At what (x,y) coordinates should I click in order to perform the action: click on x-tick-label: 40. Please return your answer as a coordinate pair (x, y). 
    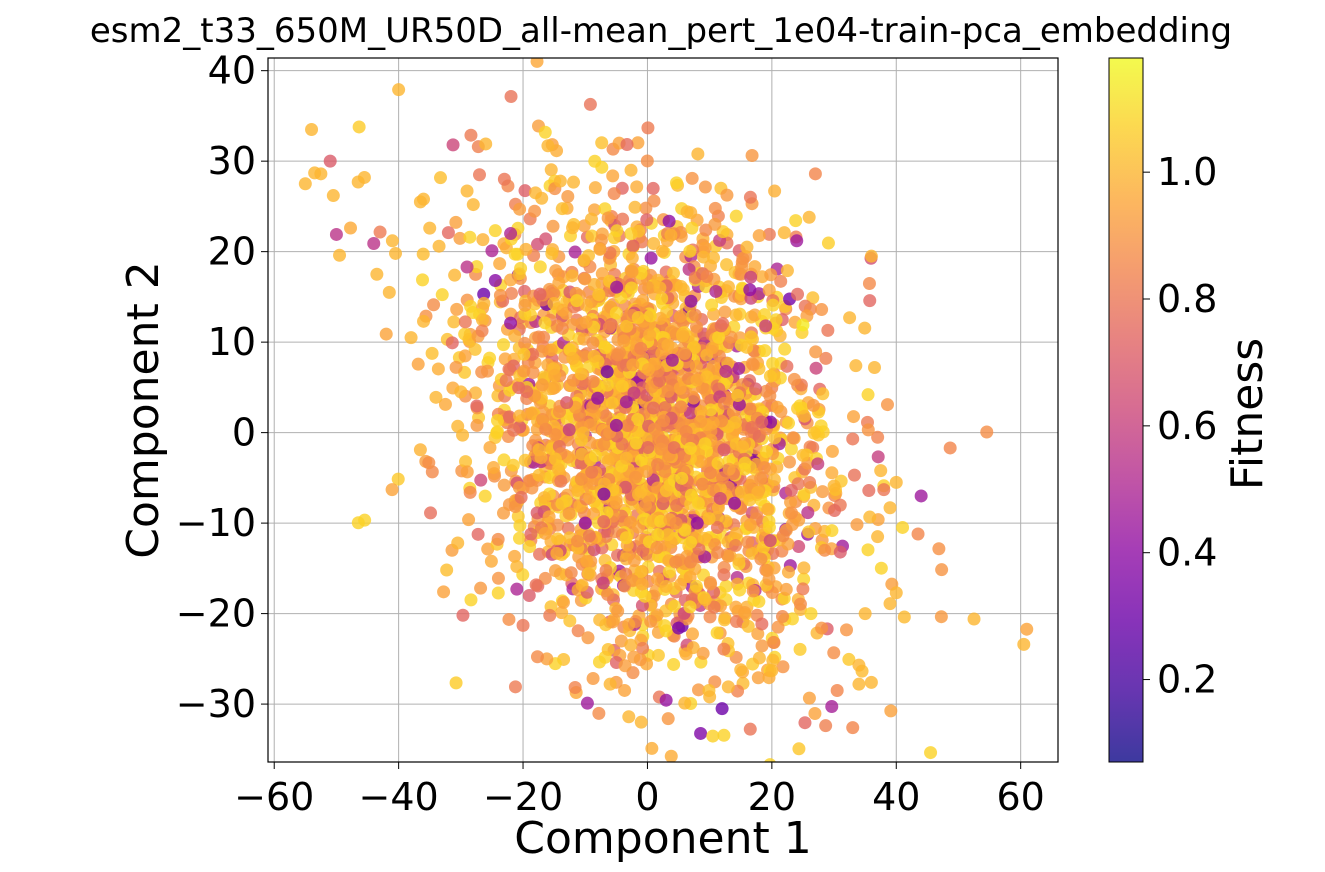
    Looking at the image, I should click on (896, 797).